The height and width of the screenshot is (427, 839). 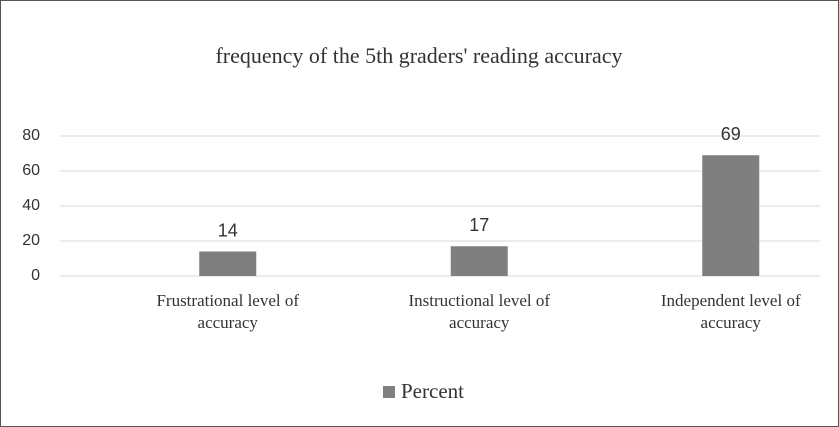 I want to click on x-tick-label: Independent level of accuracy, so click(x=730, y=311).